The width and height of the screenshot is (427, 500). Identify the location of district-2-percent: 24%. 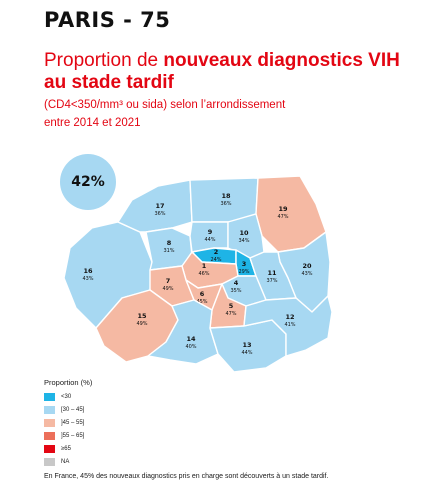
(215, 260).